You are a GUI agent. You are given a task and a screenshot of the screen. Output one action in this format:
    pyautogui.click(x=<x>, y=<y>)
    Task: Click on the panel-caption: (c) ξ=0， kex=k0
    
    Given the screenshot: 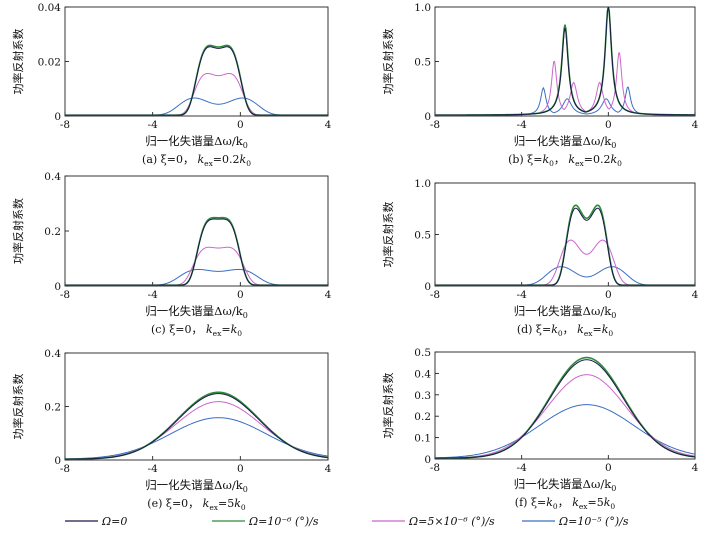 What is the action you would take?
    pyautogui.click(x=196, y=330)
    